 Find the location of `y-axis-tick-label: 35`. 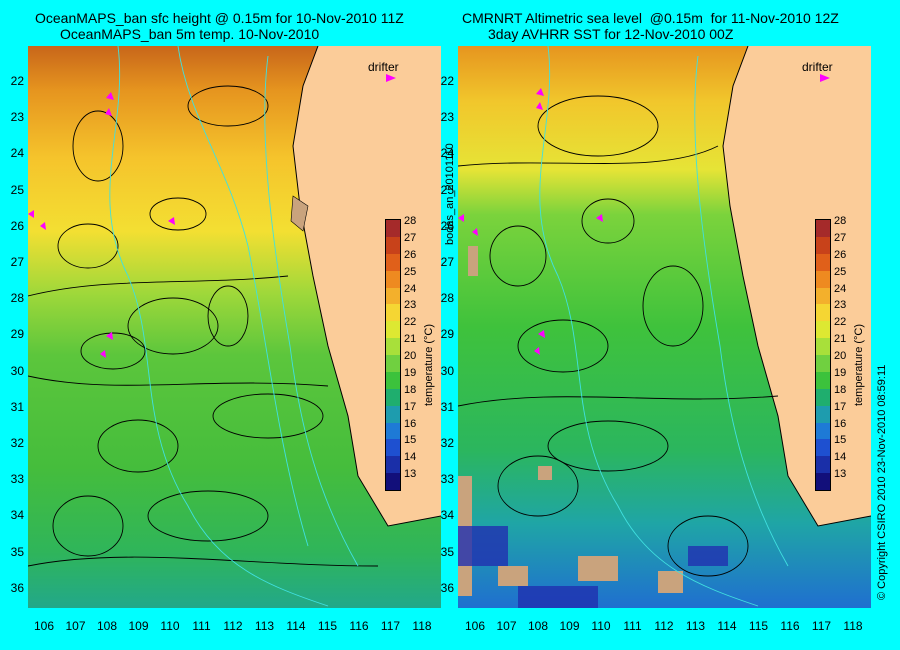

y-axis-tick-label: 35 is located at coordinates (447, 551).